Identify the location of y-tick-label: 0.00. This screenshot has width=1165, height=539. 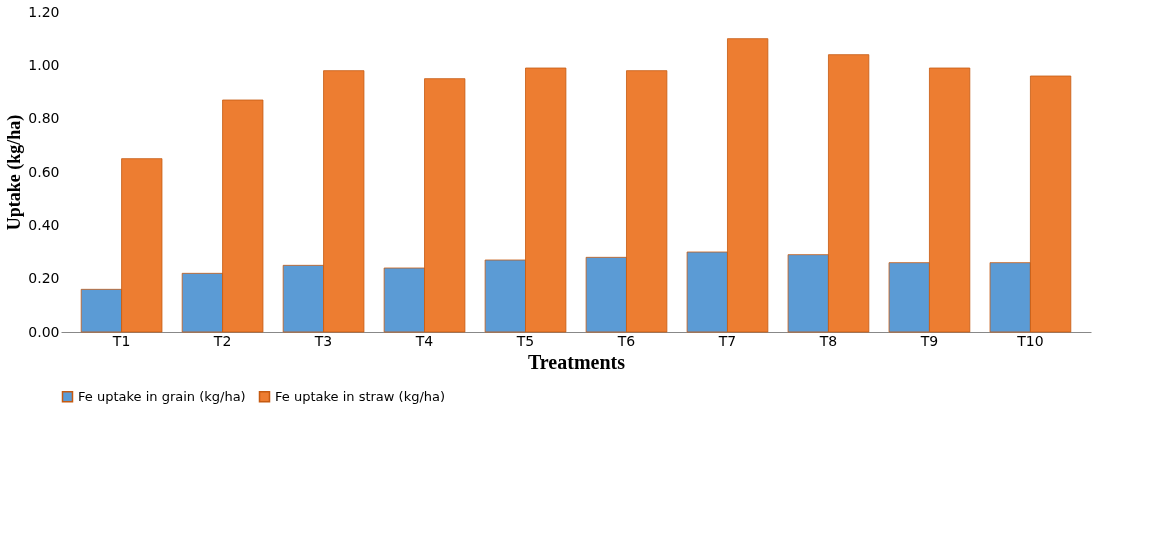
(44, 331).